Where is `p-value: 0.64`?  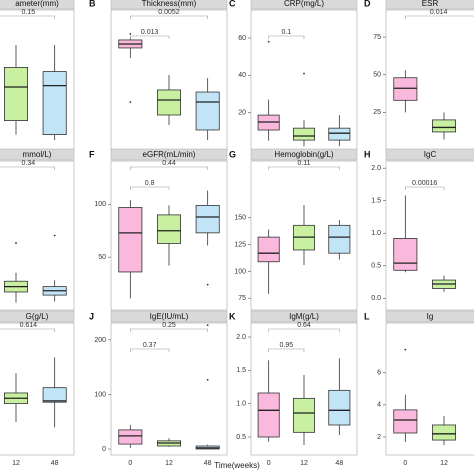 p-value: 0.64 is located at coordinates (304, 325).